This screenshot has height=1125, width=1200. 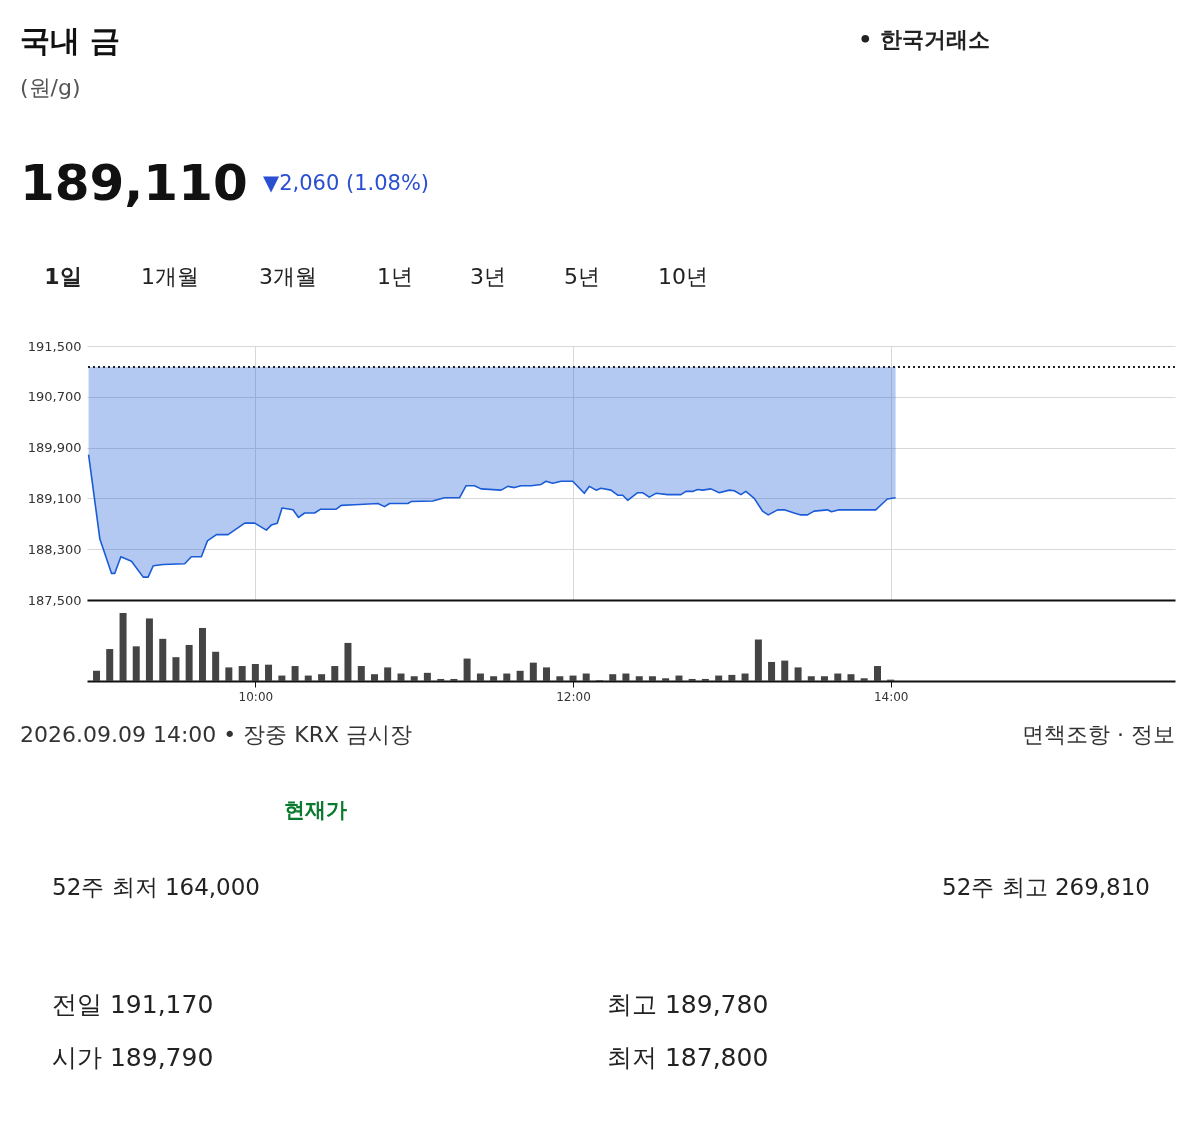 What do you see at coordinates (54, 448) in the screenshot?
I see `y-tick-label: 189,900` at bounding box center [54, 448].